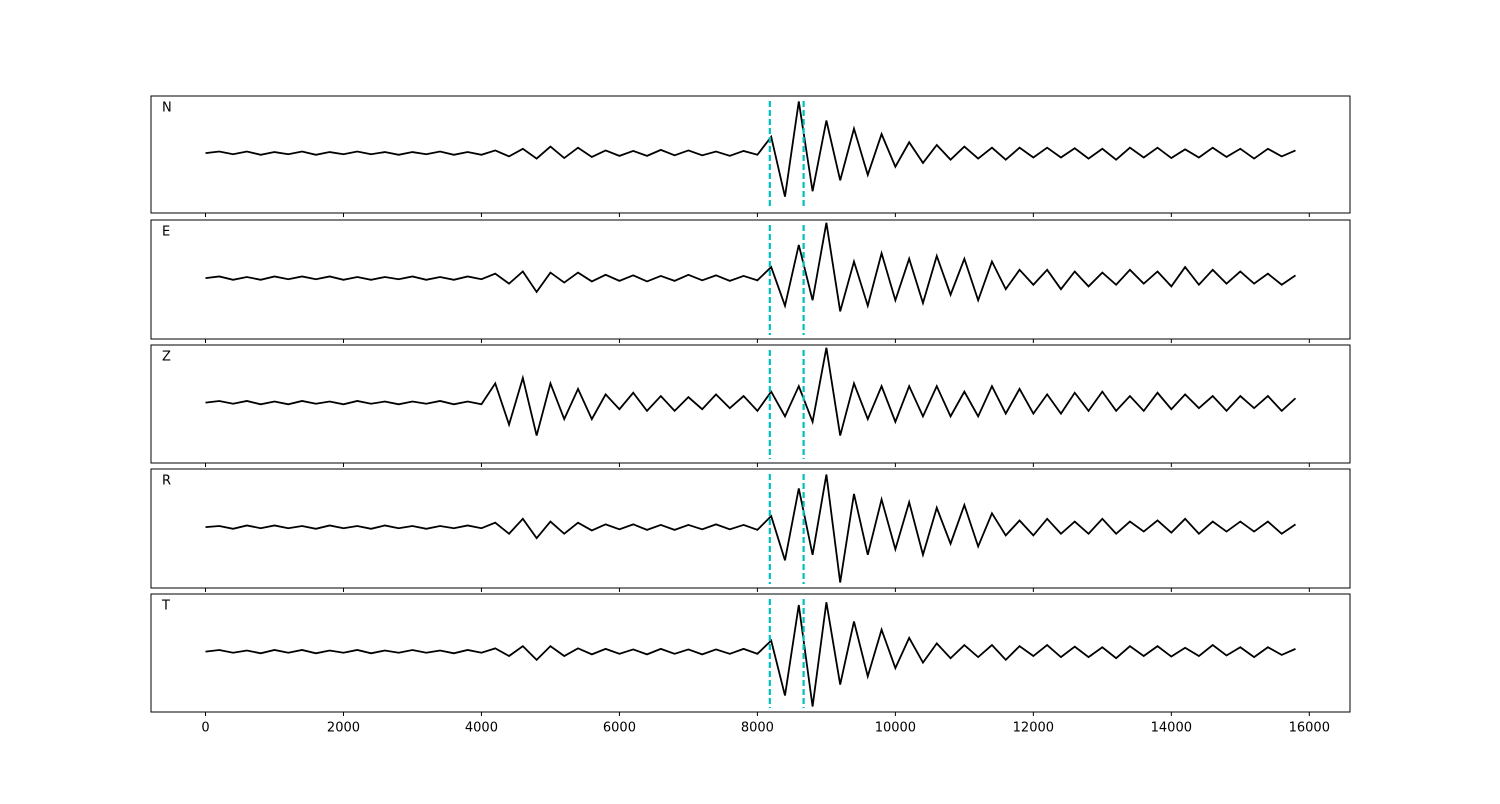 Image resolution: width=1500 pixels, height=804 pixels. What do you see at coordinates (343, 728) in the screenshot?
I see `x-tick-label: 2000` at bounding box center [343, 728].